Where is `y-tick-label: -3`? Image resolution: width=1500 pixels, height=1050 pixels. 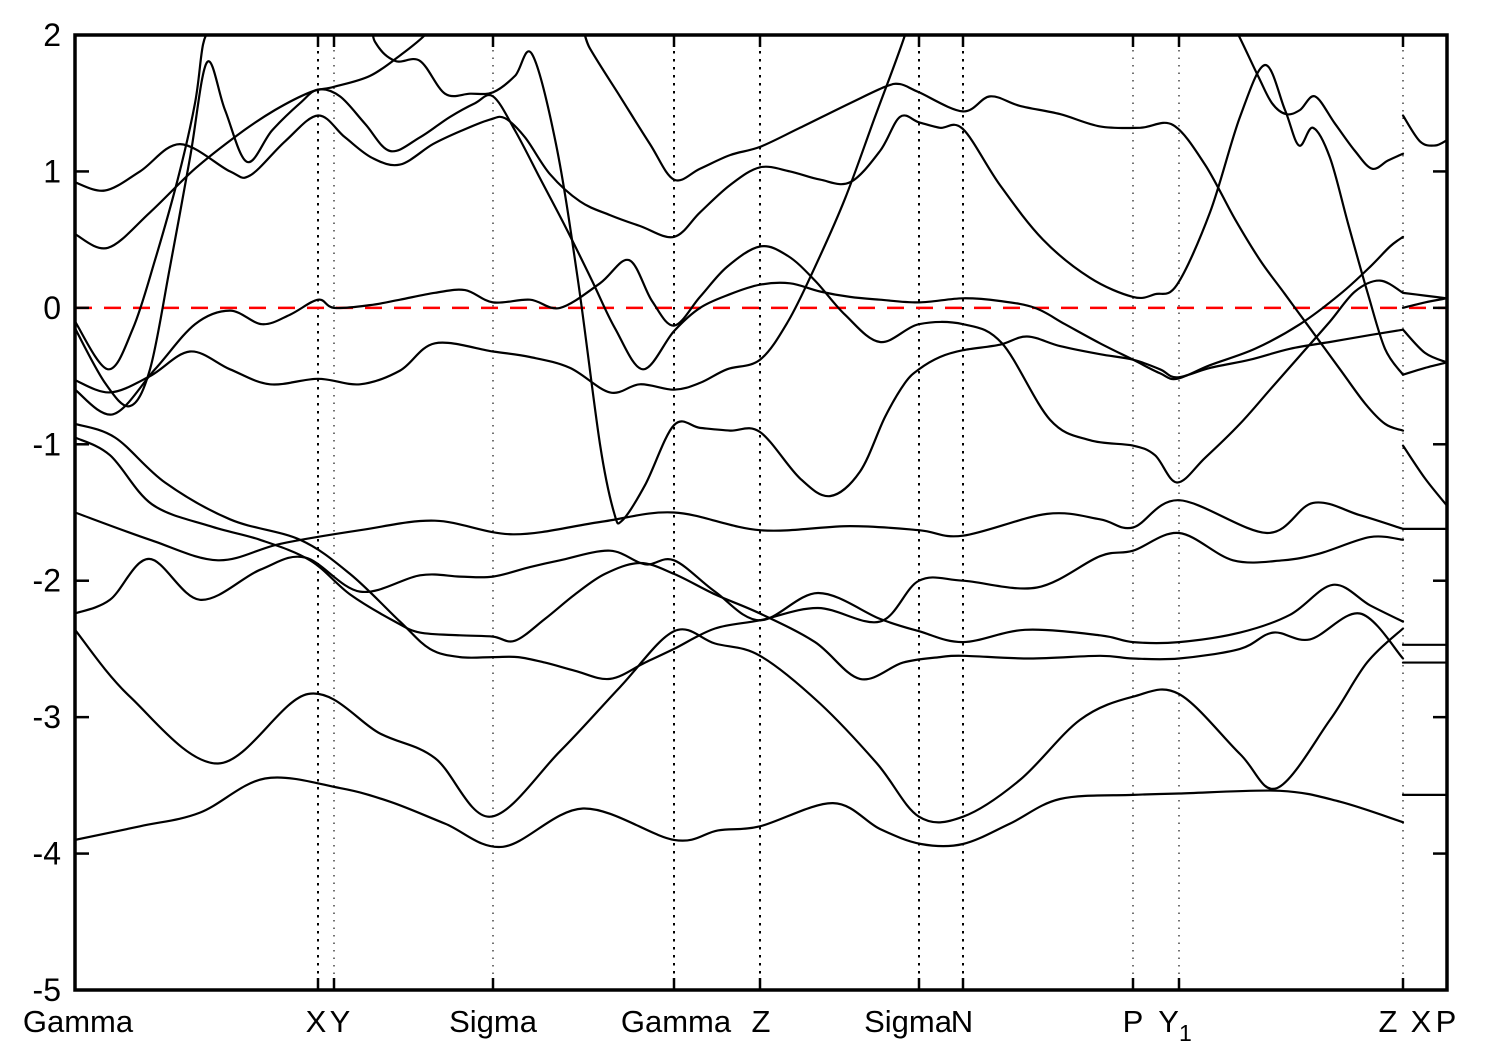 y-tick-label: -3 is located at coordinates (47, 717).